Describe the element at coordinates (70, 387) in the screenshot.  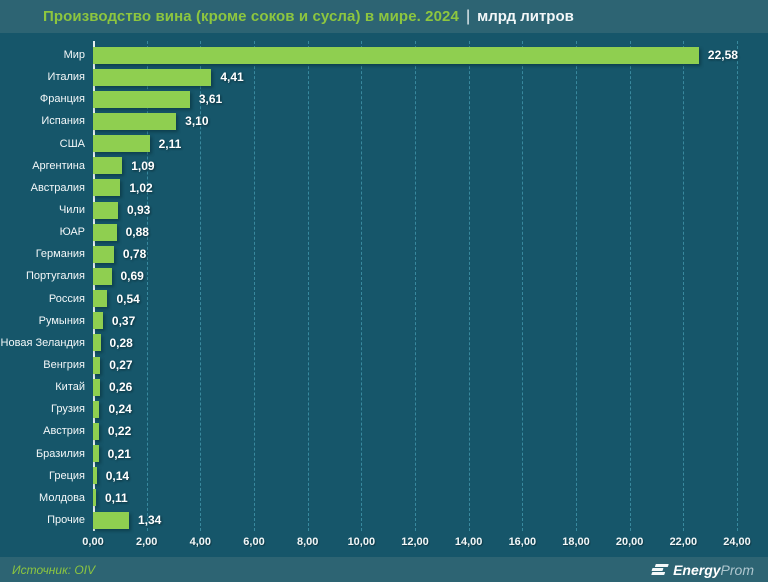
I see `category-label: Китай` at that location.